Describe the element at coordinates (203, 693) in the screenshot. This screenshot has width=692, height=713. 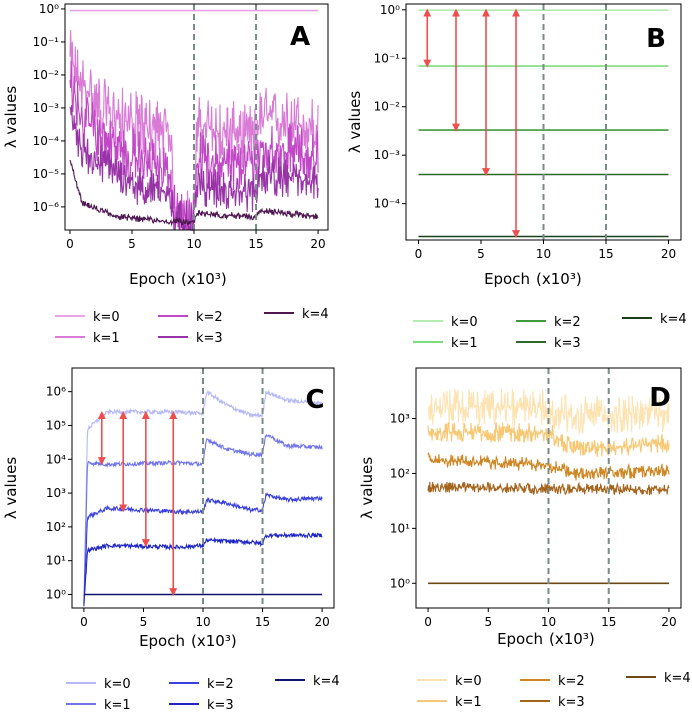
I see `panel-c-legend: k=0 k=1 k=2 k=3 k=4` at that location.